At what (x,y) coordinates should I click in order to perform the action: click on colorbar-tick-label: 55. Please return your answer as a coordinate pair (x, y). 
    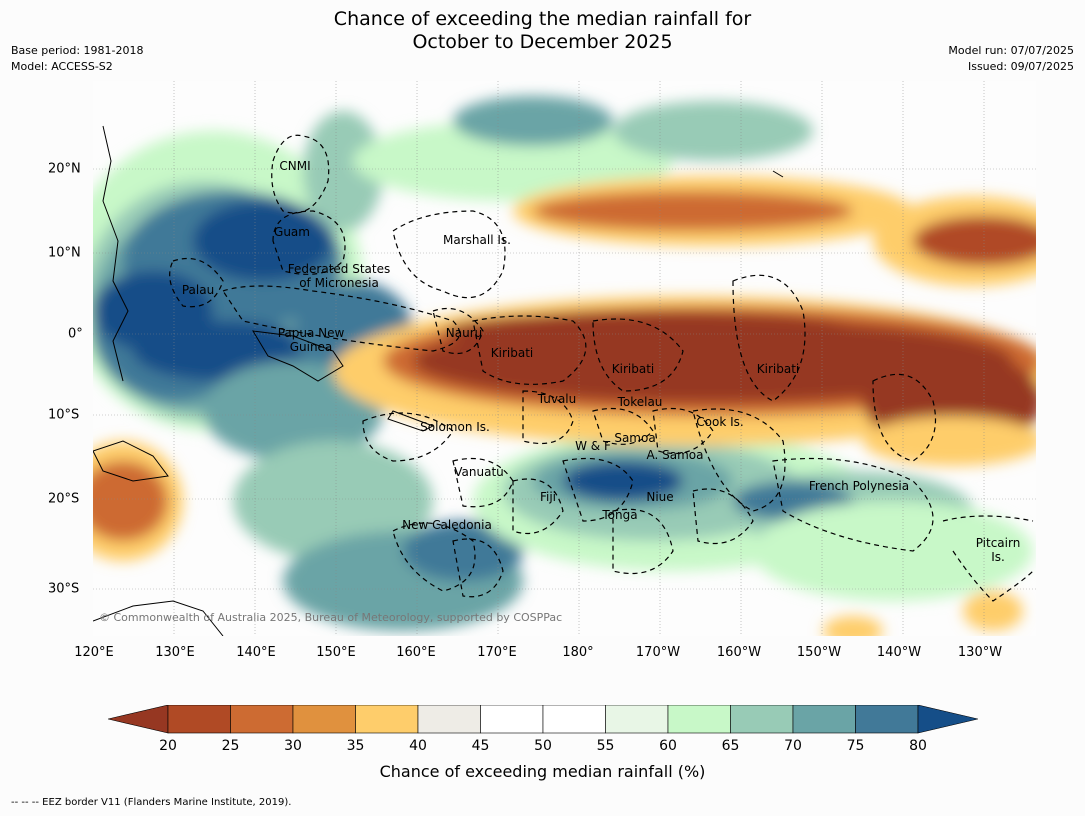
    Looking at the image, I should click on (605, 746).